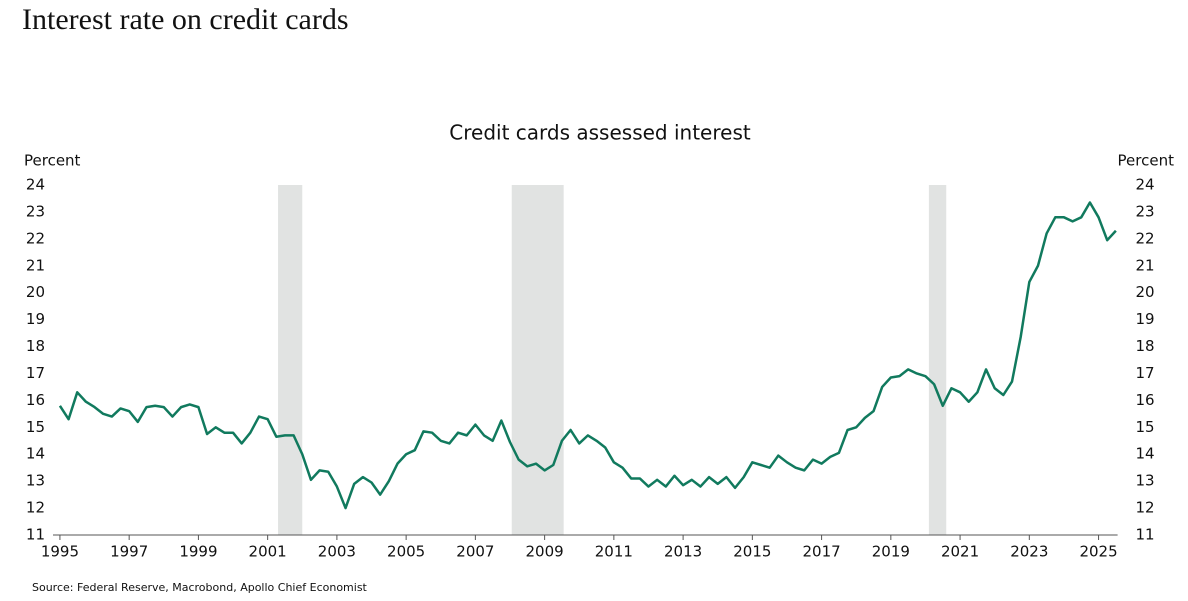 Image resolution: width=1188 pixels, height=601 pixels. What do you see at coordinates (891, 552) in the screenshot?
I see `x-tick-label: 2019` at bounding box center [891, 552].